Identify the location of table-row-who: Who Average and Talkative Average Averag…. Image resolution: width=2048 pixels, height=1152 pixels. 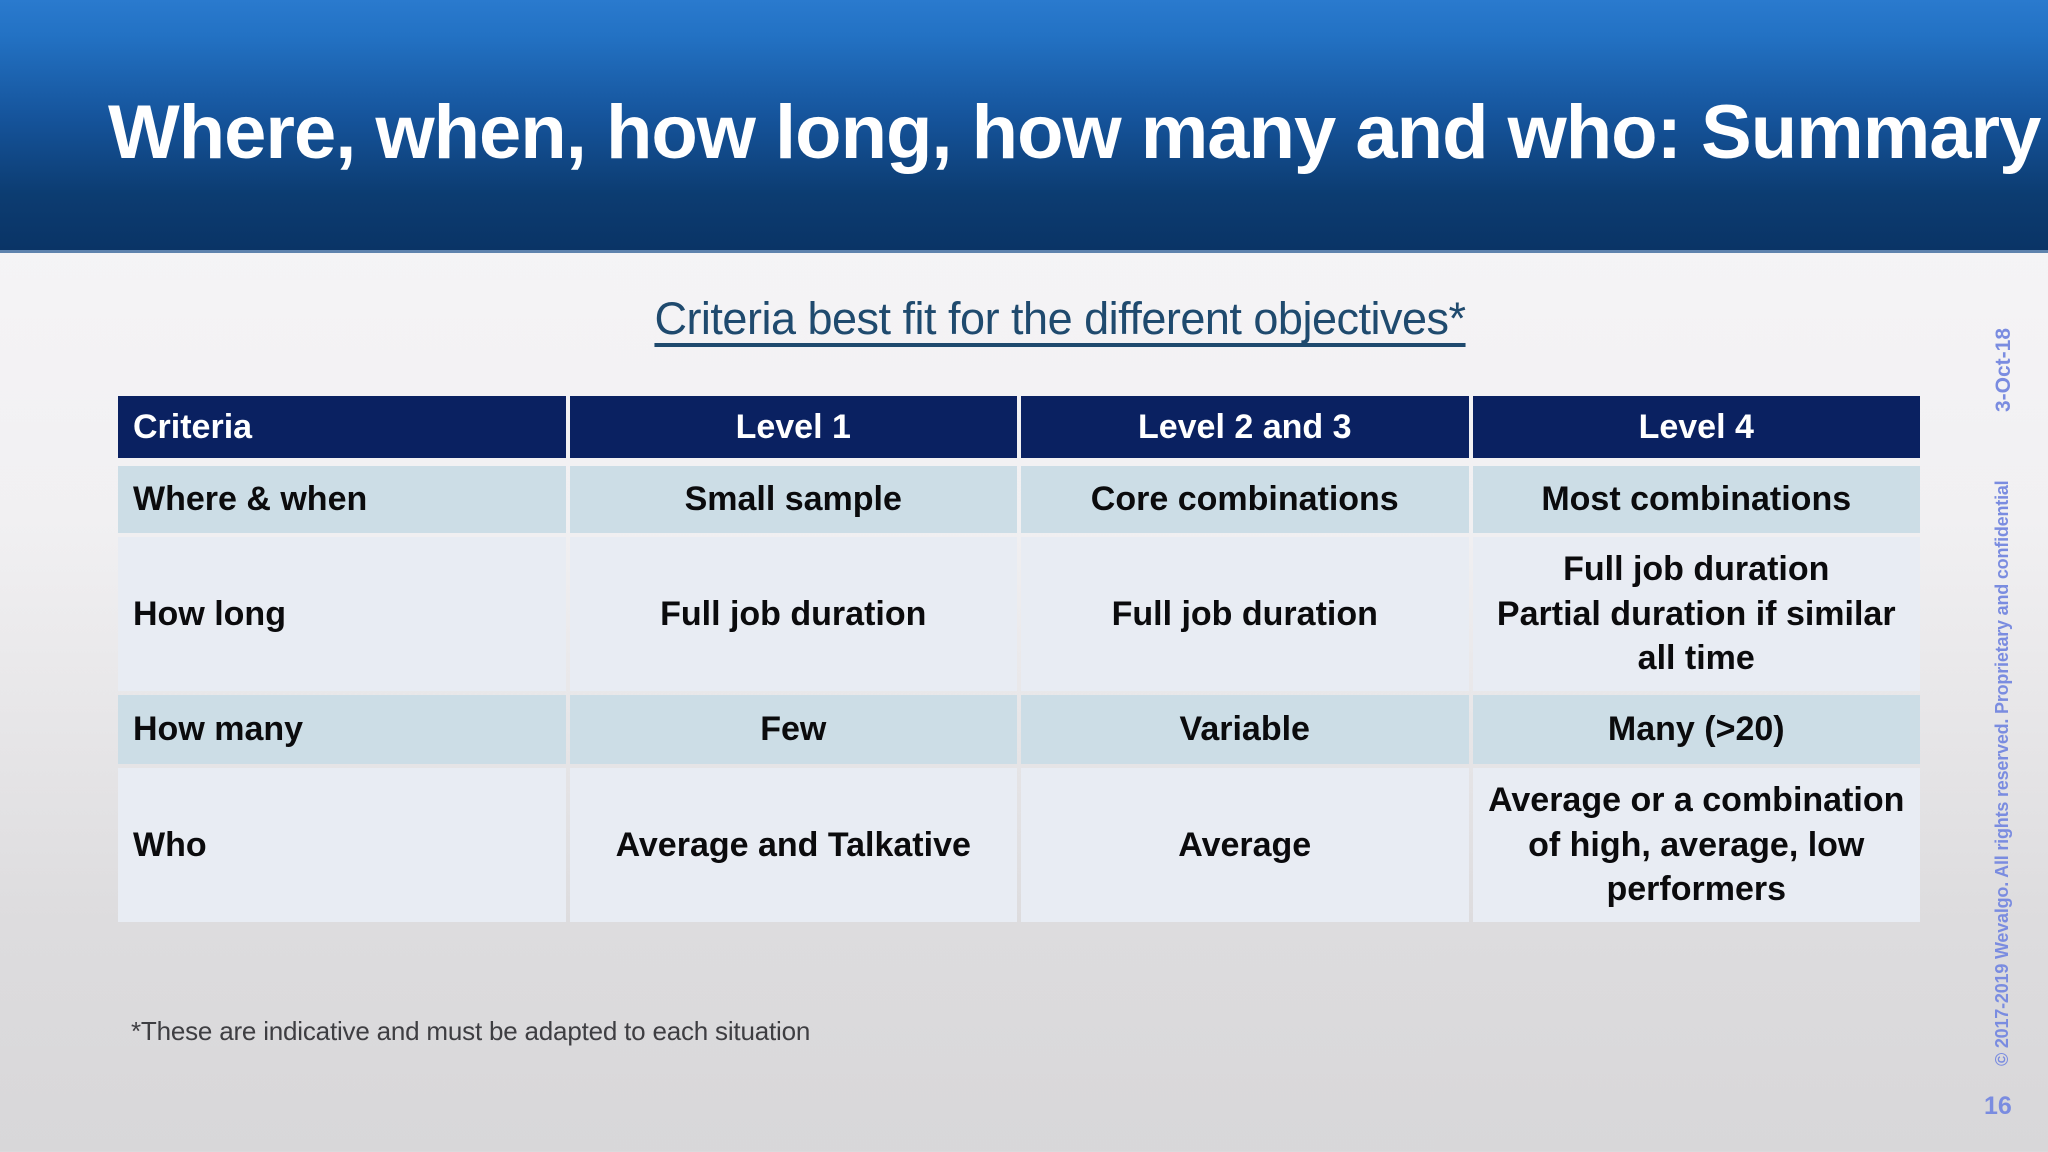
(1019, 845).